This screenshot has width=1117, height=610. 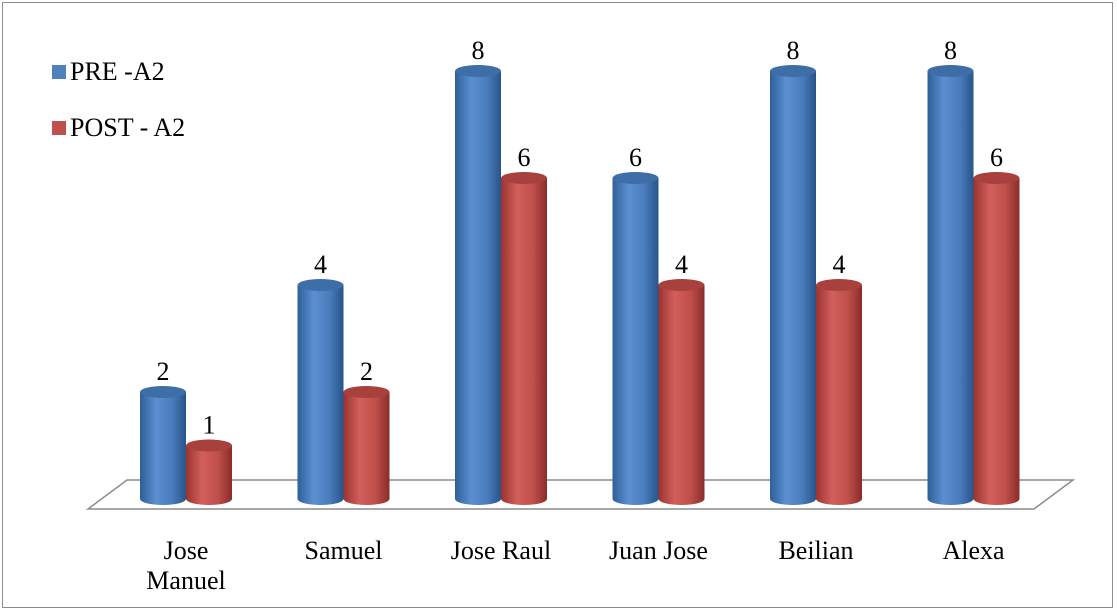 I want to click on chart-floor, so click(x=580, y=494).